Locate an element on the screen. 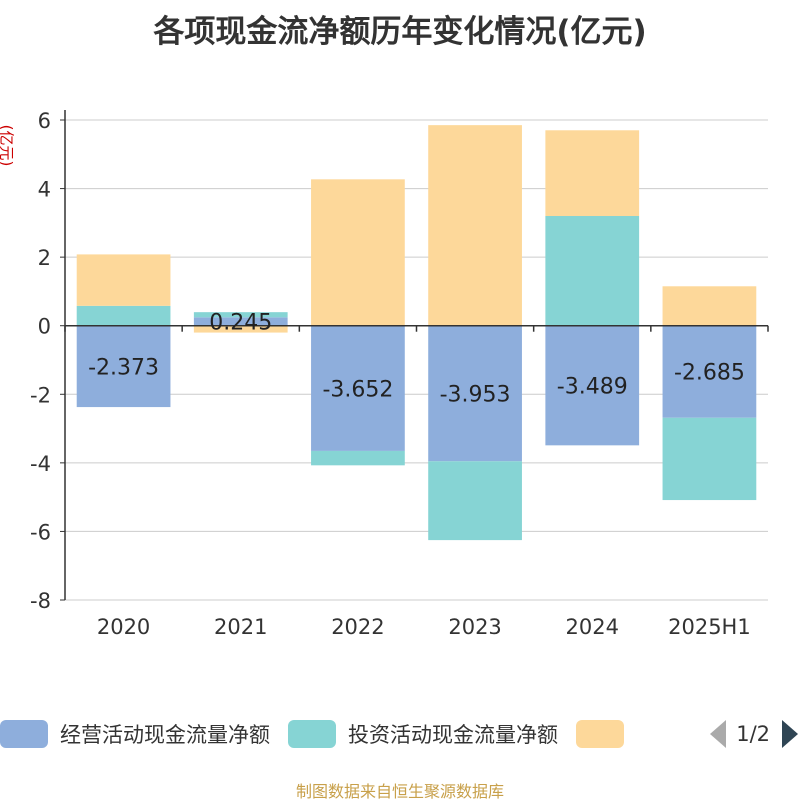  chart-title: 各项现金流净额历年变化情况(亿元) is located at coordinates (400, 32).